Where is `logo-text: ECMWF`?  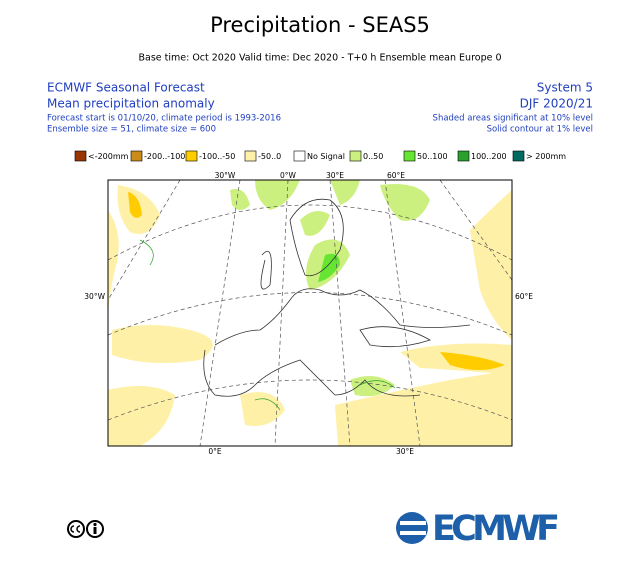
logo-text: ECMWF is located at coordinates (496, 529).